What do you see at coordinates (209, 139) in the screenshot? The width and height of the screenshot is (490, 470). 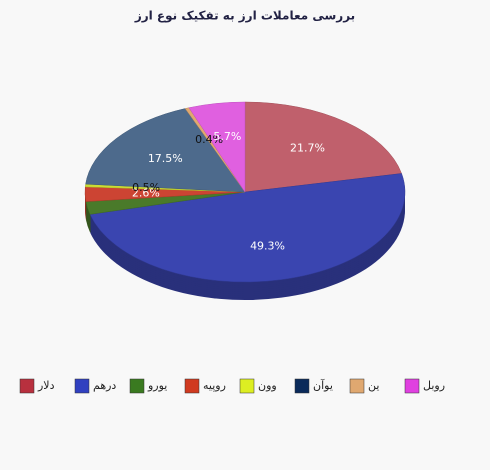 I see `data-label: 0.4%` at bounding box center [209, 139].